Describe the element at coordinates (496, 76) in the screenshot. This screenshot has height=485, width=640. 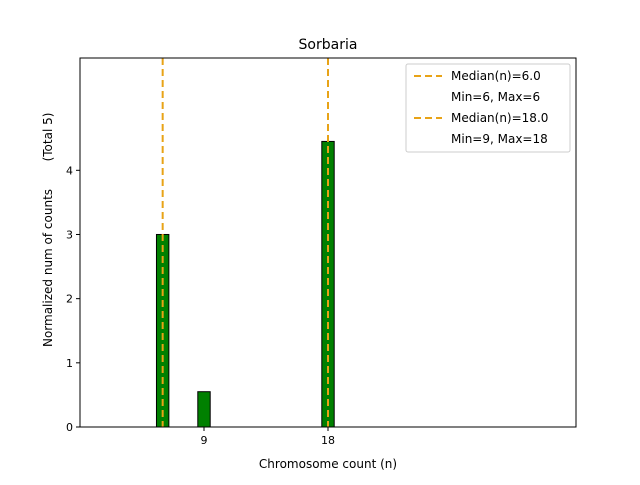
I see `legend-median-label-1: Median(n)=6.0` at that location.